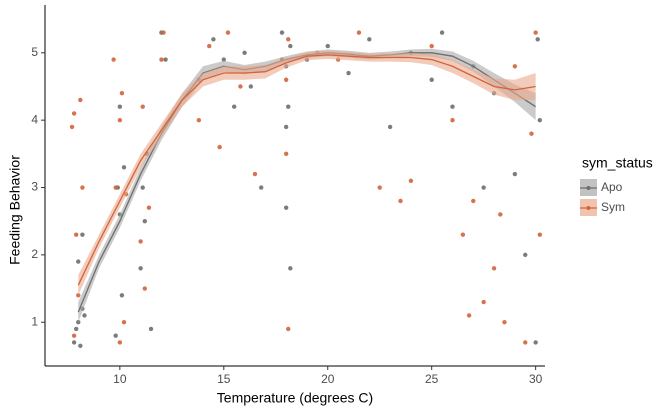 The height and width of the screenshot is (411, 662). I want to click on x-tick-label: 10, so click(120, 379).